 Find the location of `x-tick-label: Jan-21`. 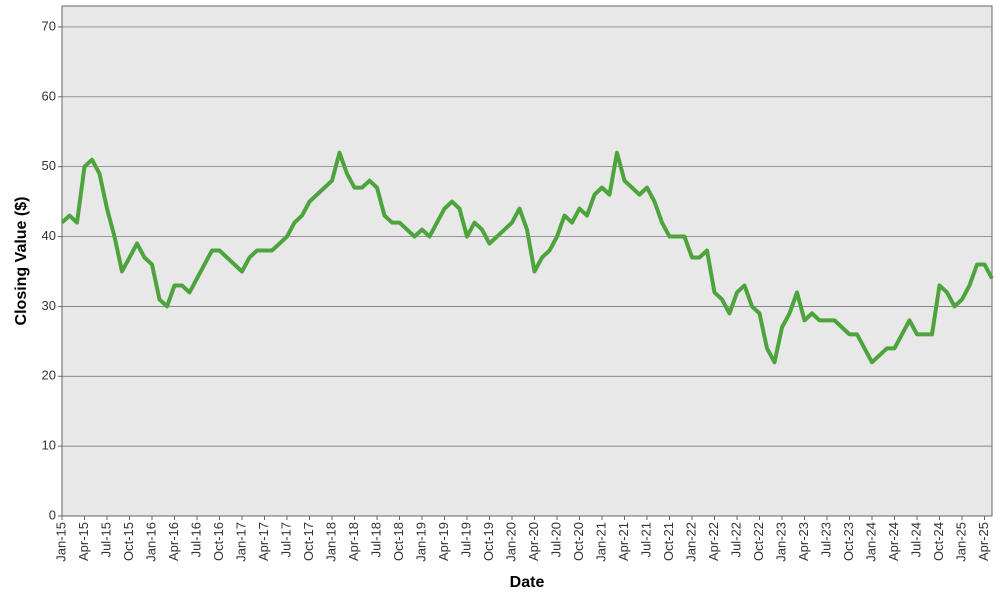

x-tick-label: Jan-21 is located at coordinates (600, 542).